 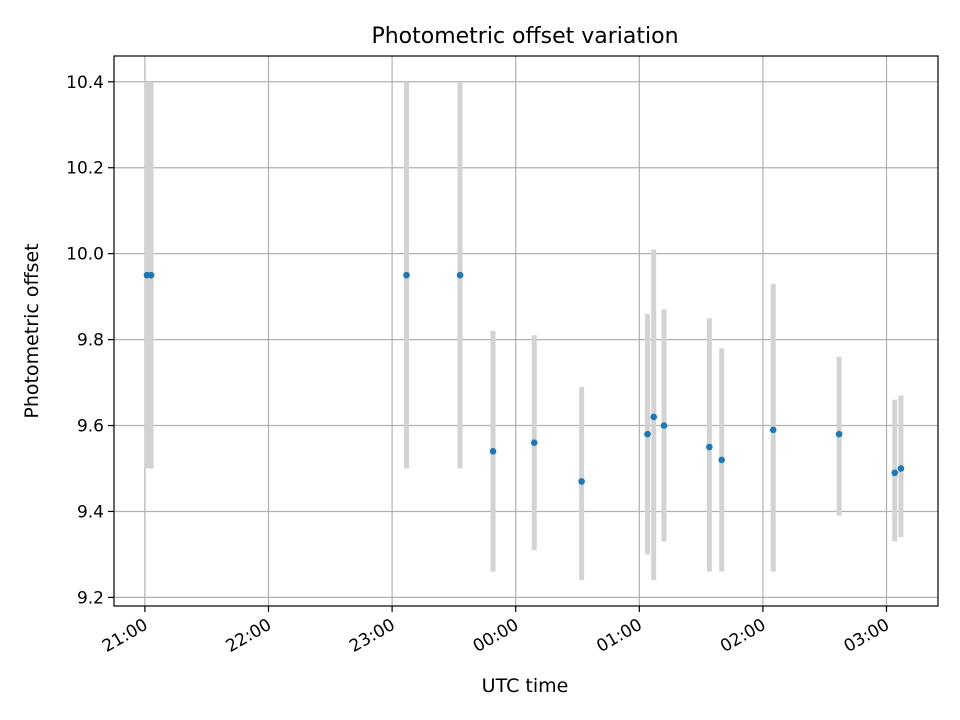 What do you see at coordinates (85, 255) in the screenshot?
I see `y-tick-label: 10.0` at bounding box center [85, 255].